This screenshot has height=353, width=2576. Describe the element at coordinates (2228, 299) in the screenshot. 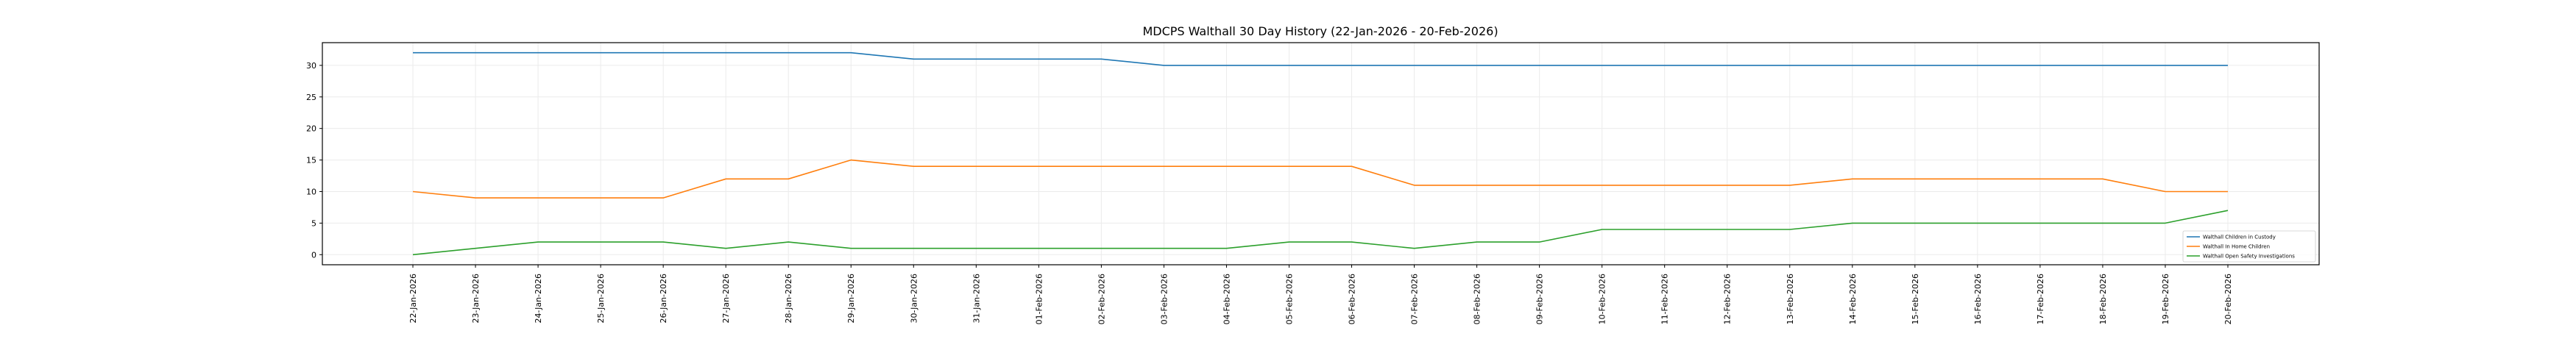

I see `x-tick-label: 20-Feb-2026` at that location.